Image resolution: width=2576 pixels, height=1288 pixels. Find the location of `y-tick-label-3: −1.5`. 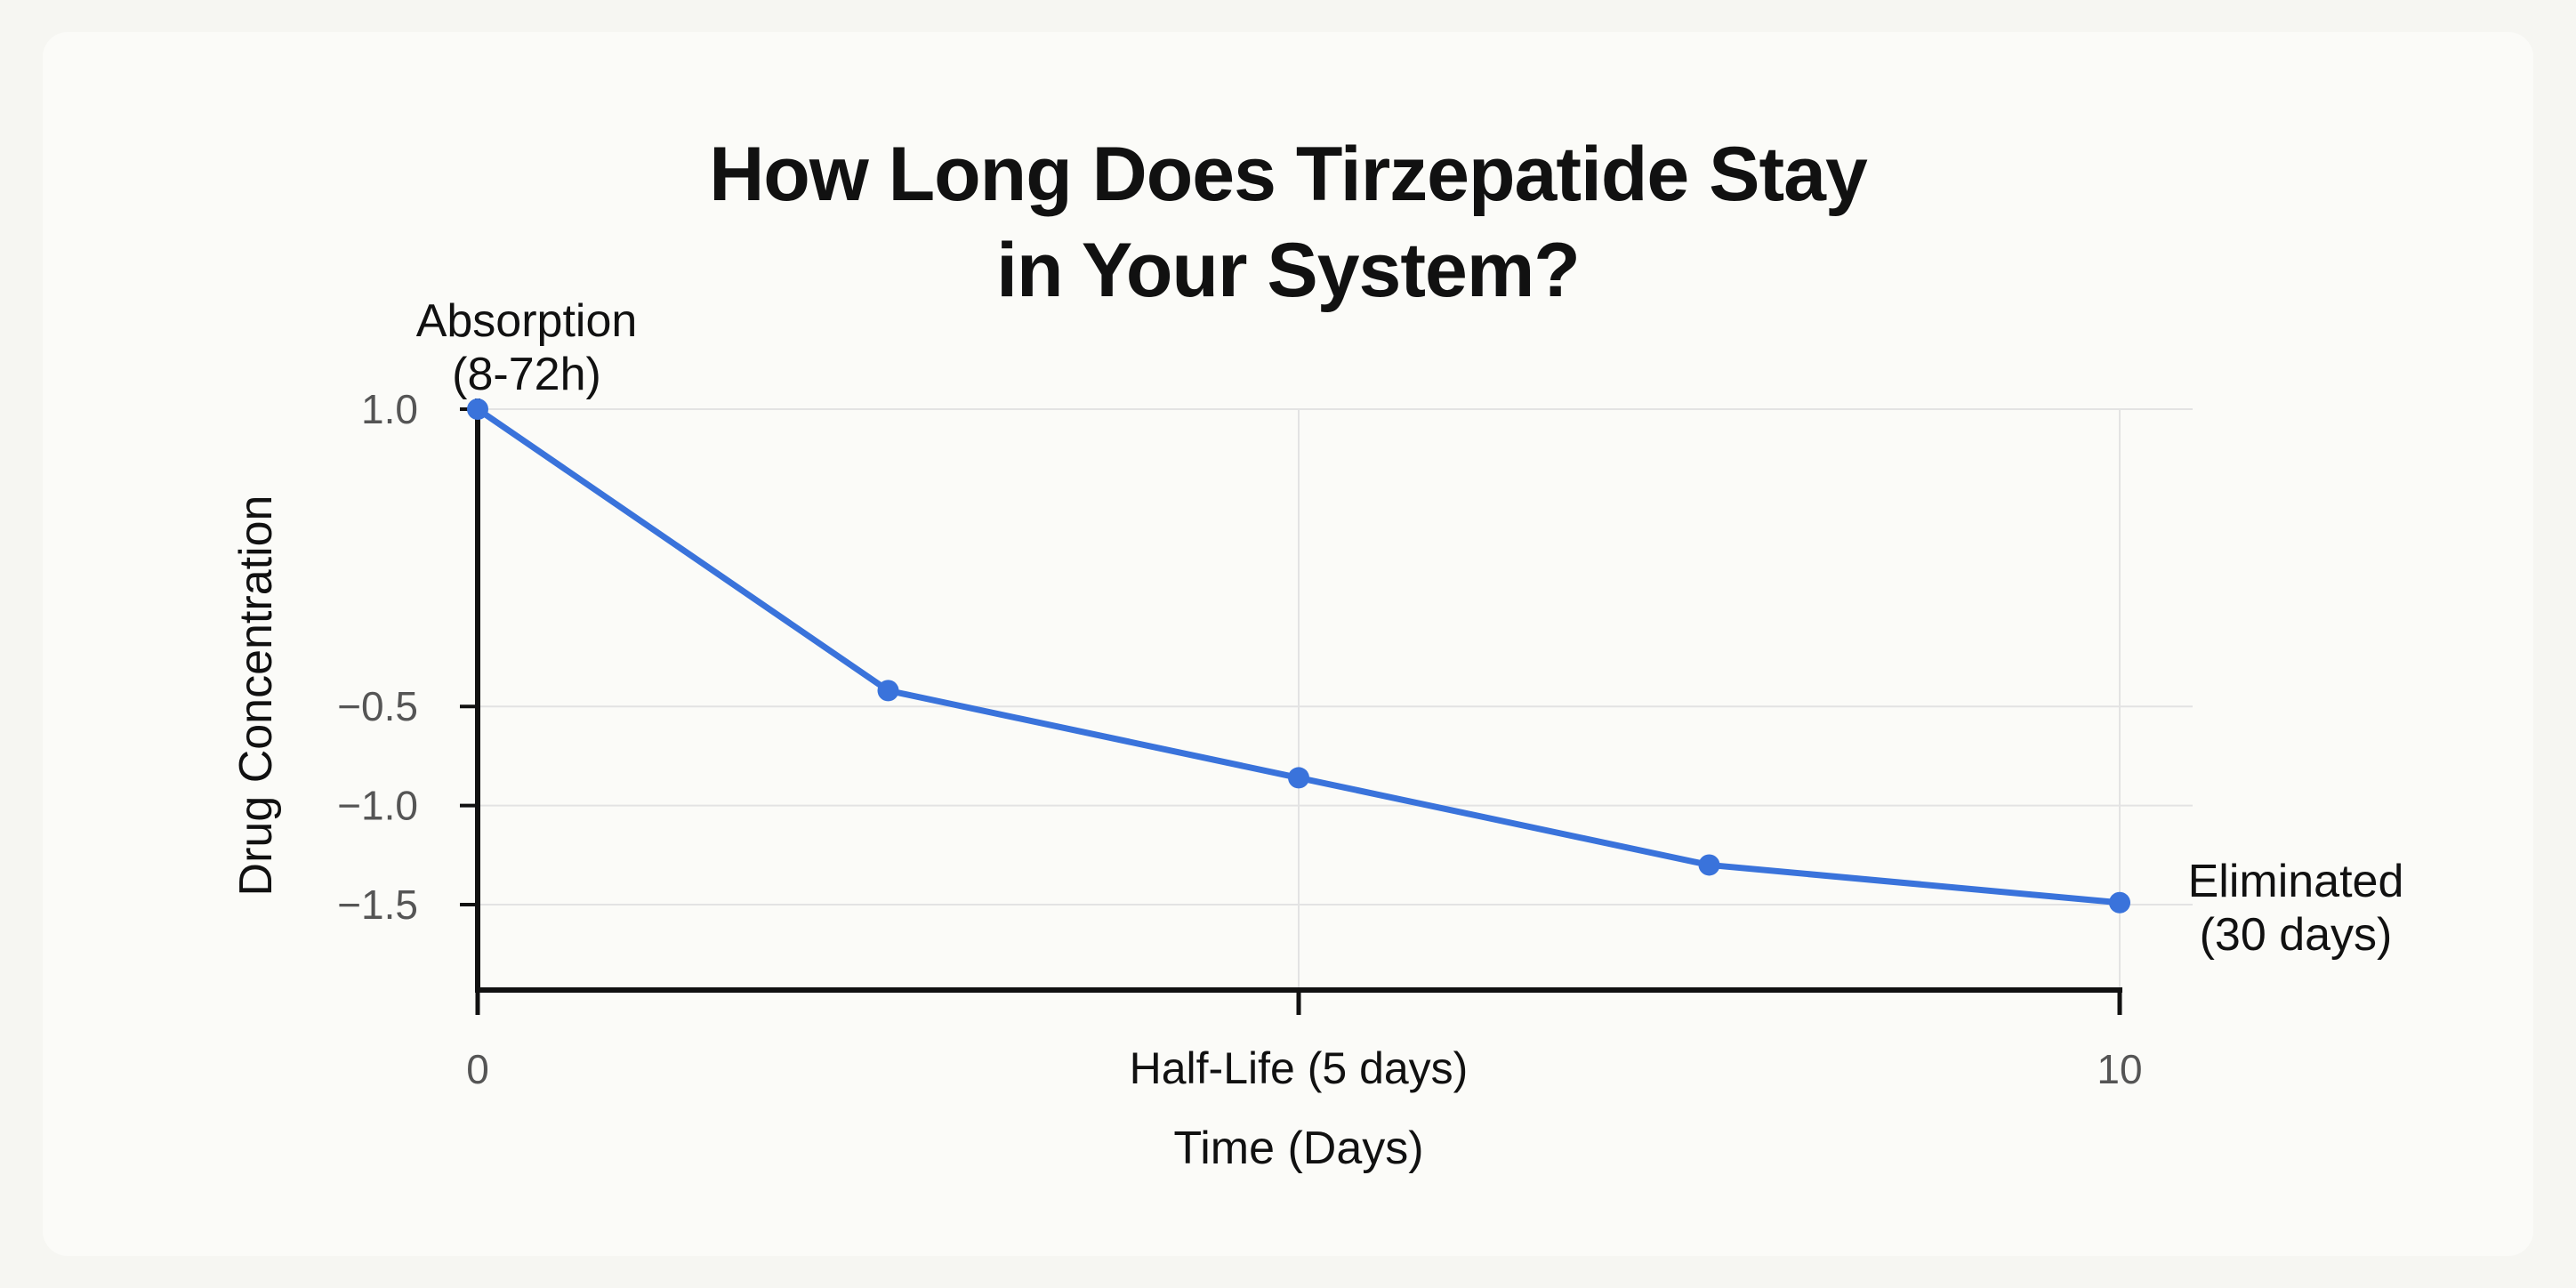

y-tick-label-3: −1.5 is located at coordinates (377, 904).